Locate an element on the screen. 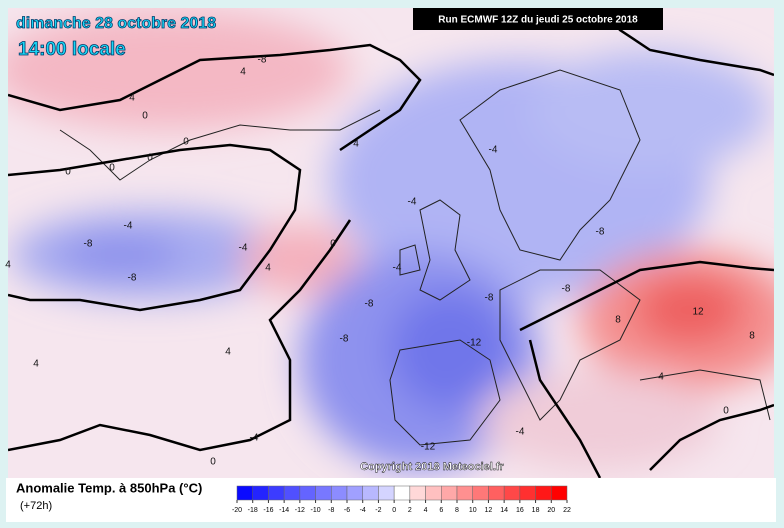 The height and width of the screenshot is (528, 784). colorbar-tick-label: 2 is located at coordinates (410, 510).